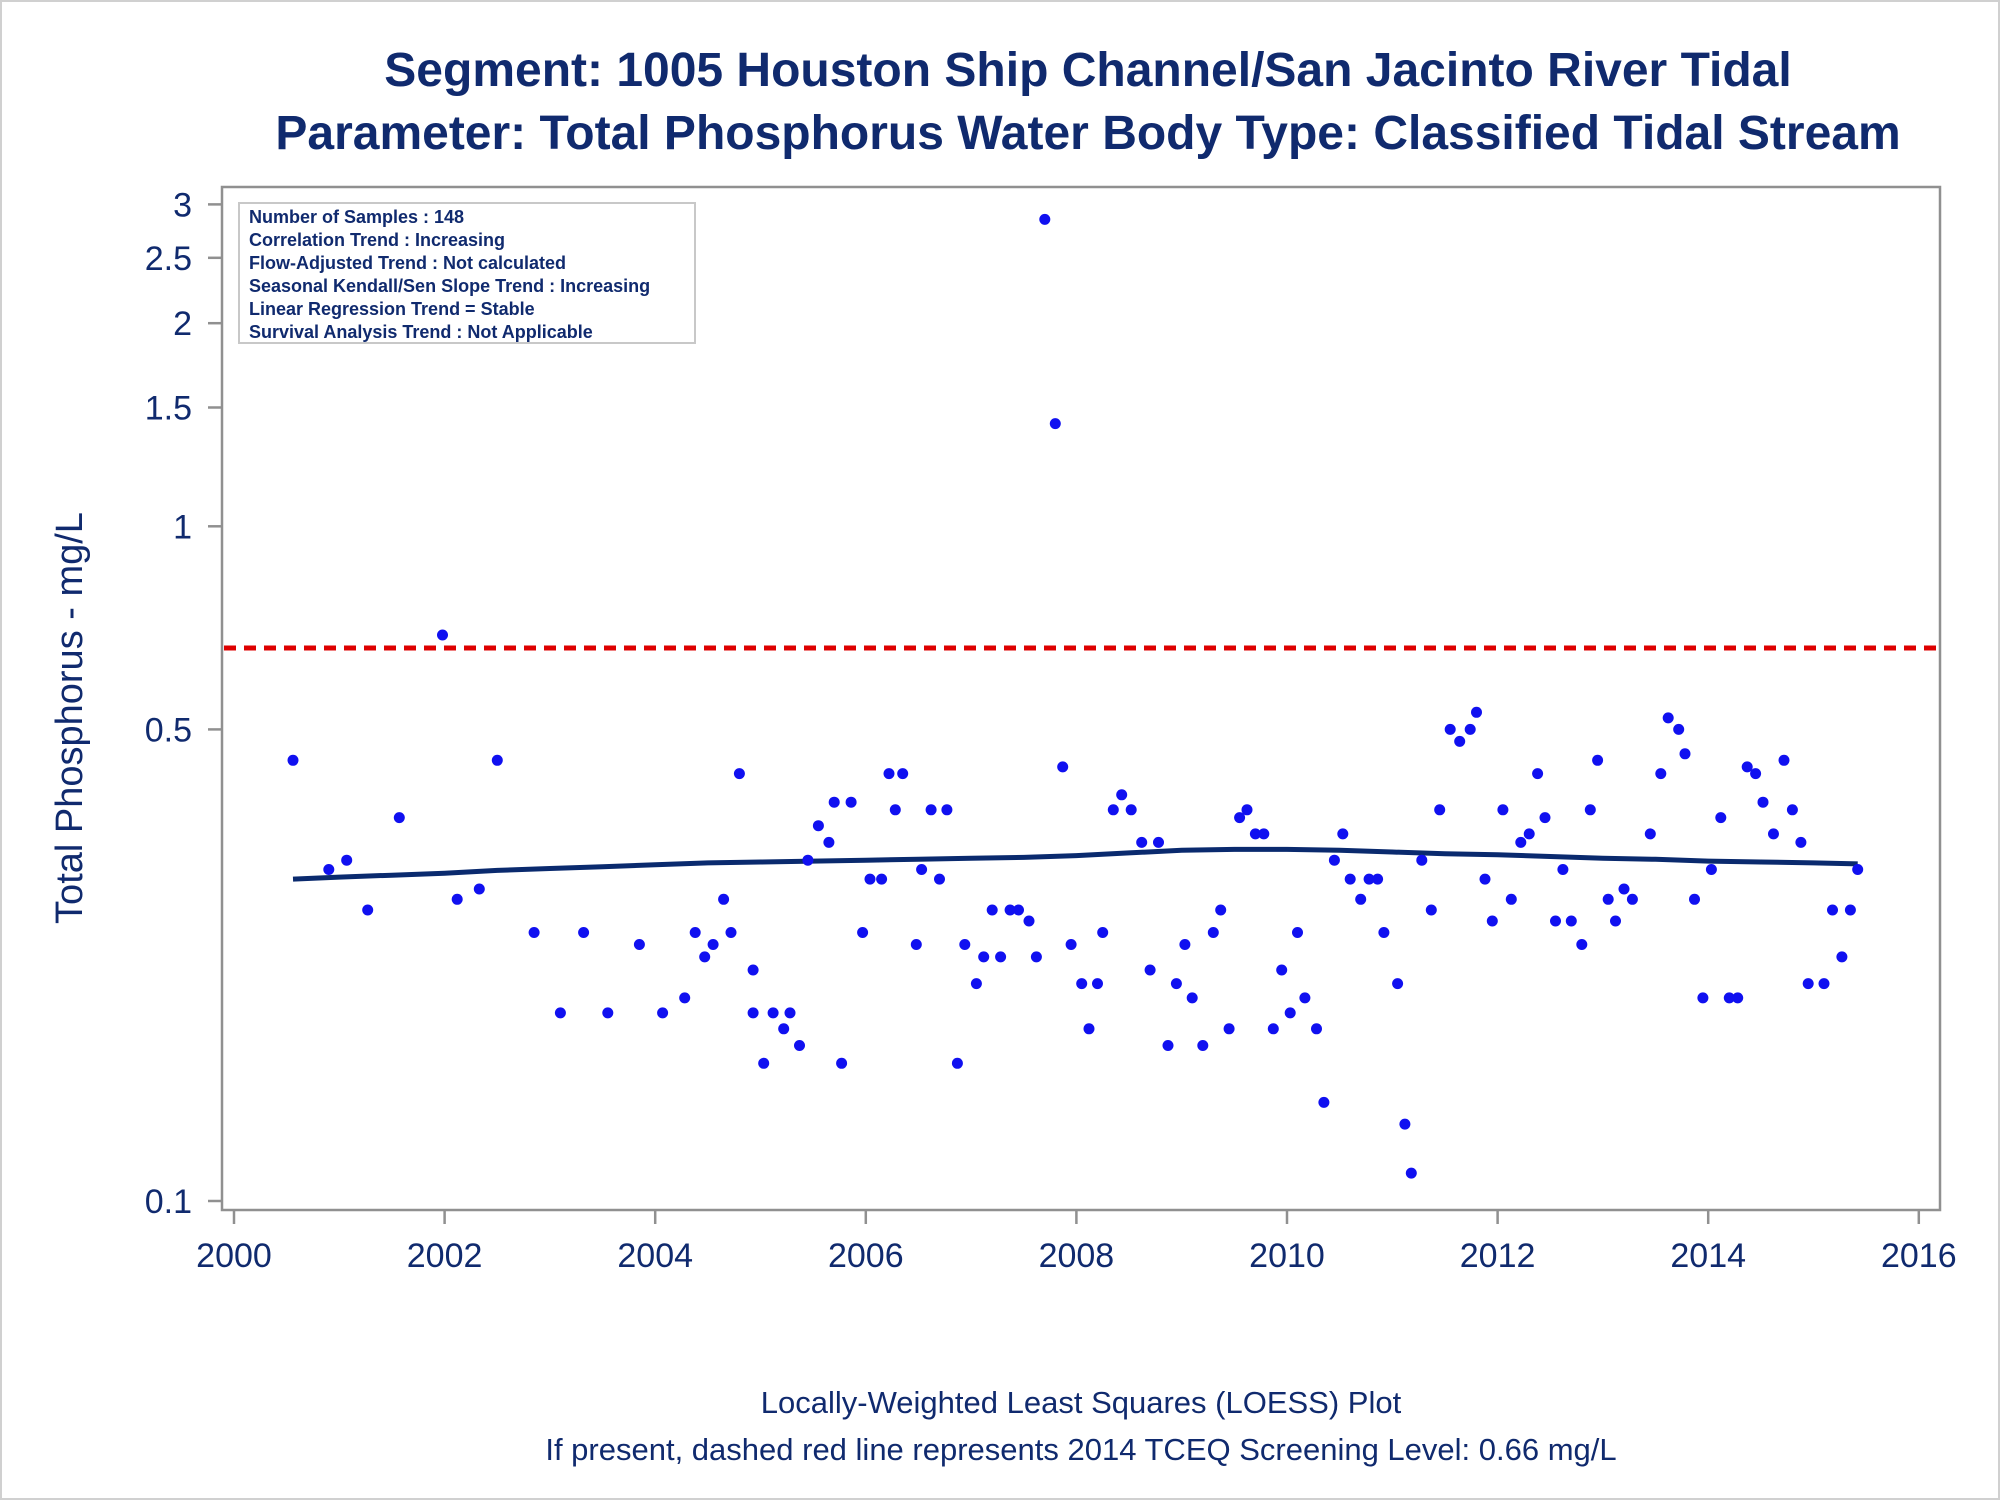 The width and height of the screenshot is (2000, 1502). What do you see at coordinates (168, 408) in the screenshot?
I see `y-tick-label: 1.5` at bounding box center [168, 408].